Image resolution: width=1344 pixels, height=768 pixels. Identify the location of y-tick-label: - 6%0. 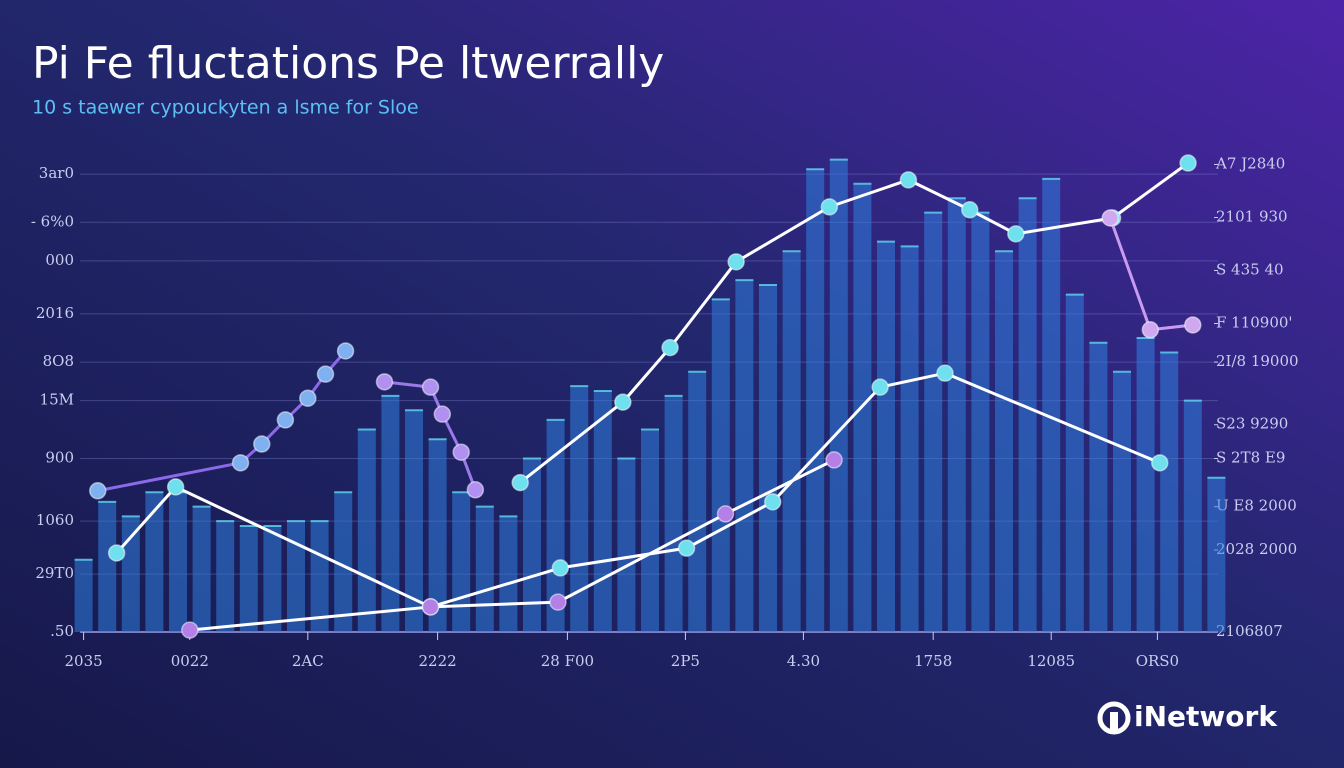
(52, 221).